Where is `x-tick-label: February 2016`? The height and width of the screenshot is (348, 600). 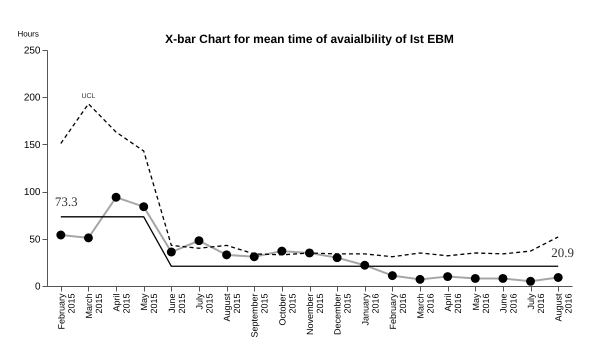 x-tick-label: February 2016 is located at coordinates (398, 311).